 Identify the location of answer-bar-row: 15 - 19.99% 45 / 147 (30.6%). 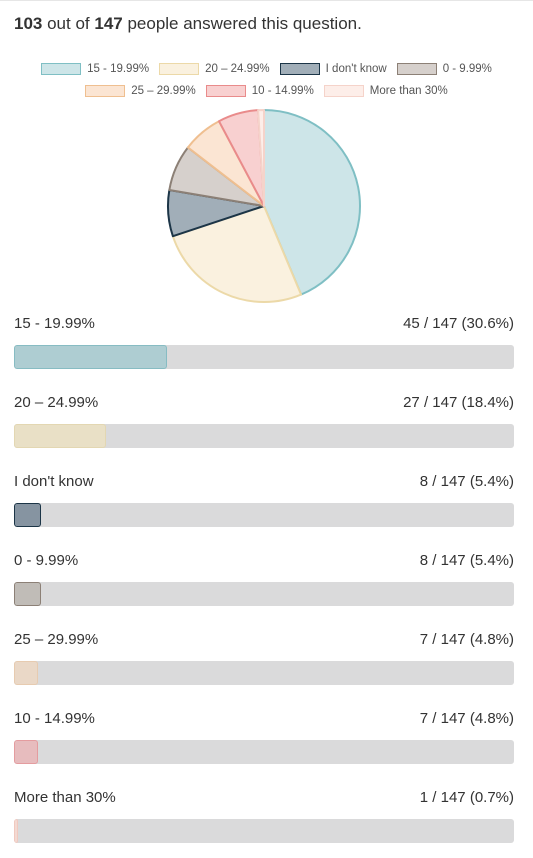
(264, 344).